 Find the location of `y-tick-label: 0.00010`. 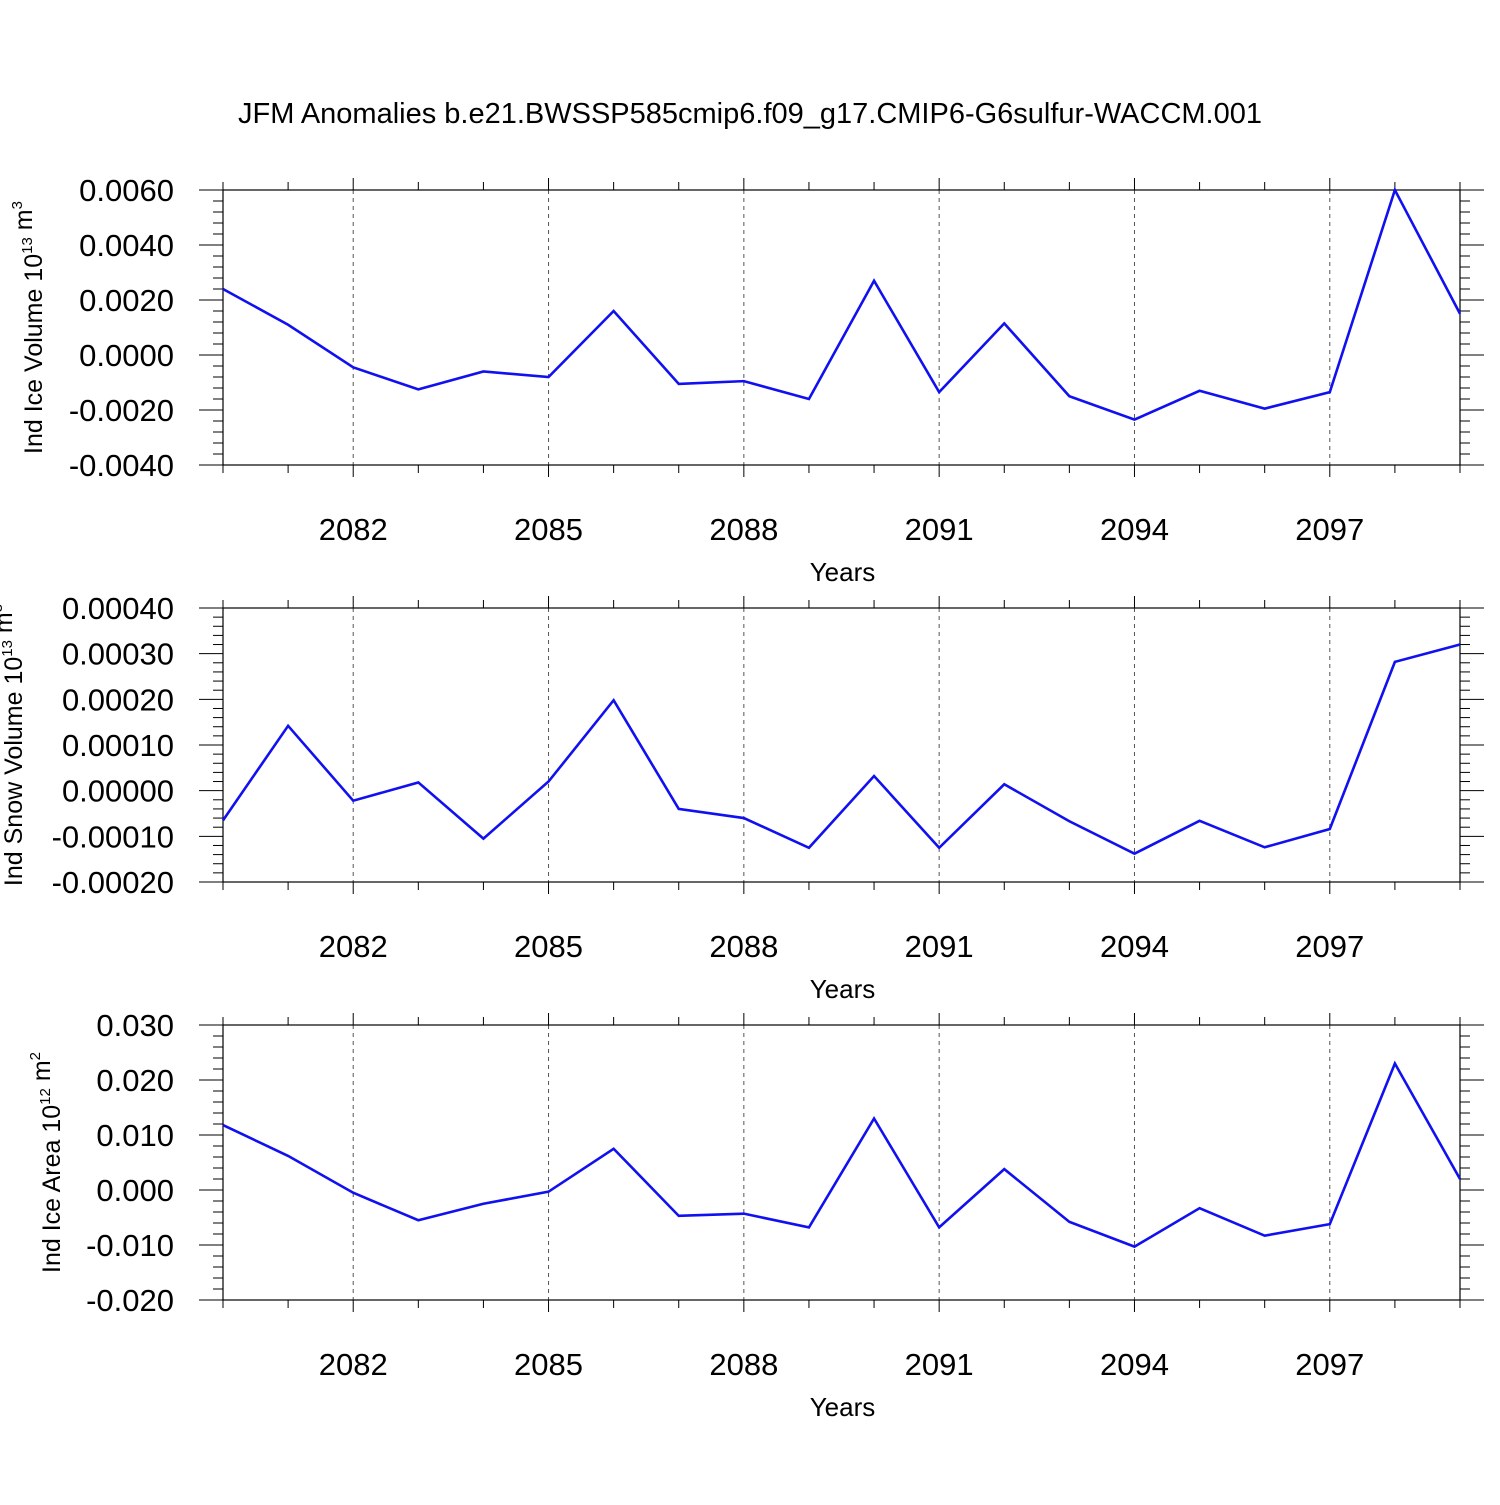

y-tick-label: 0.00010 is located at coordinates (118, 745).